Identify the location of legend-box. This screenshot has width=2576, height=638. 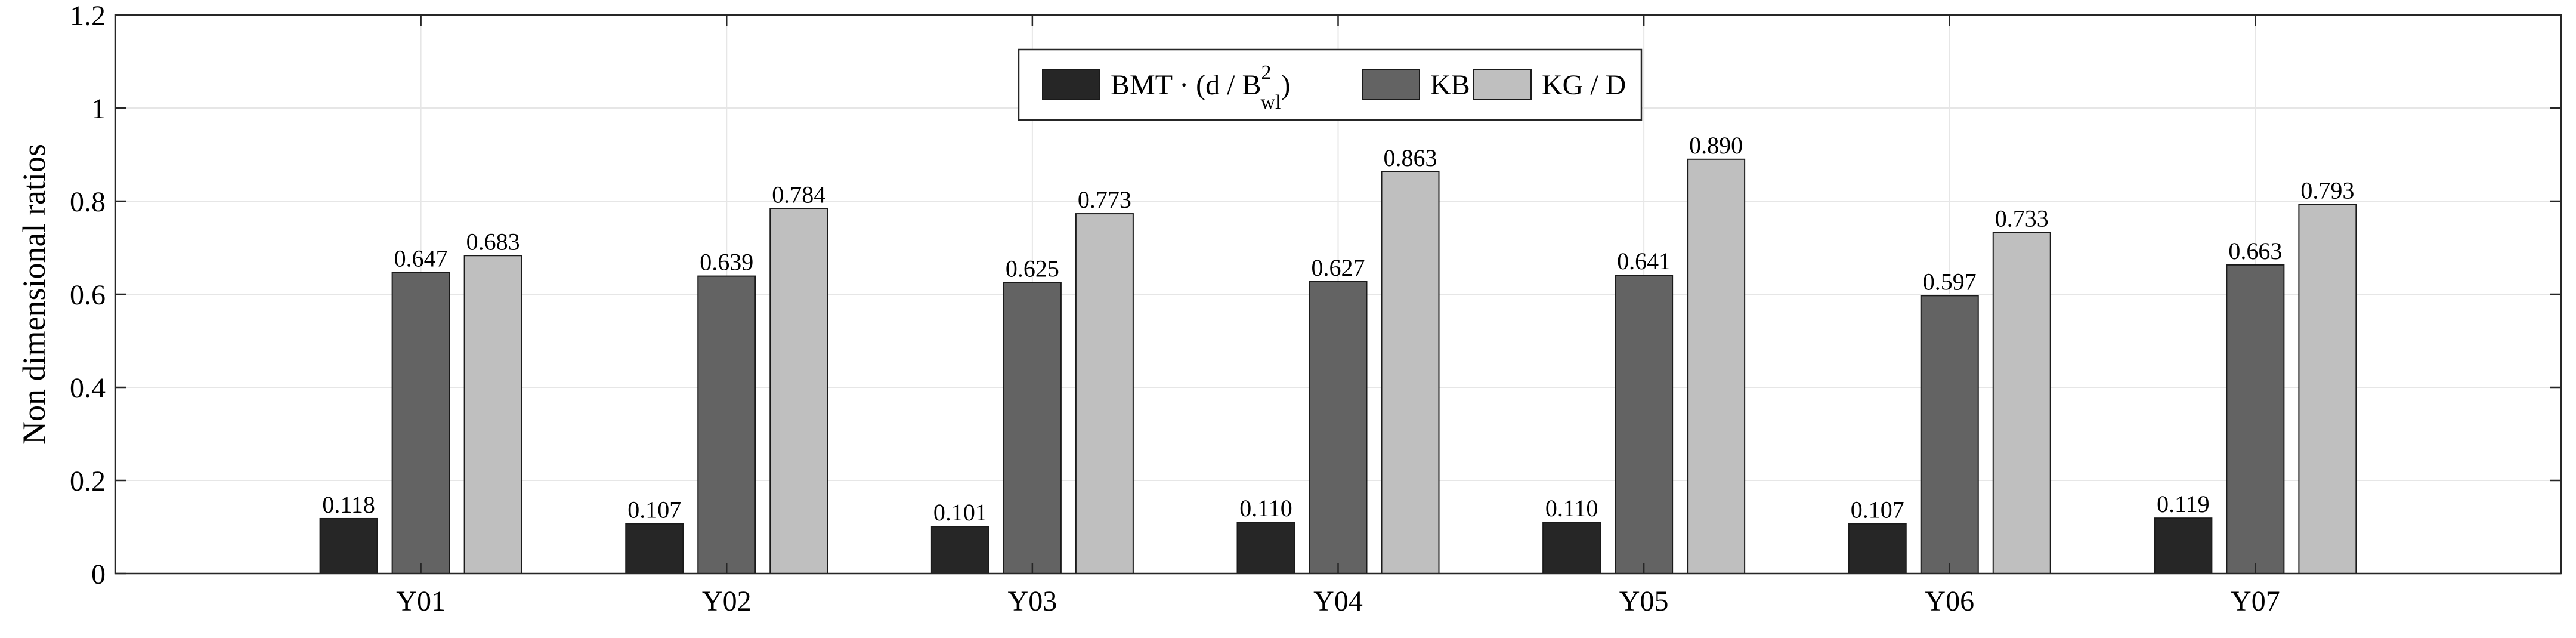
(1330, 84).